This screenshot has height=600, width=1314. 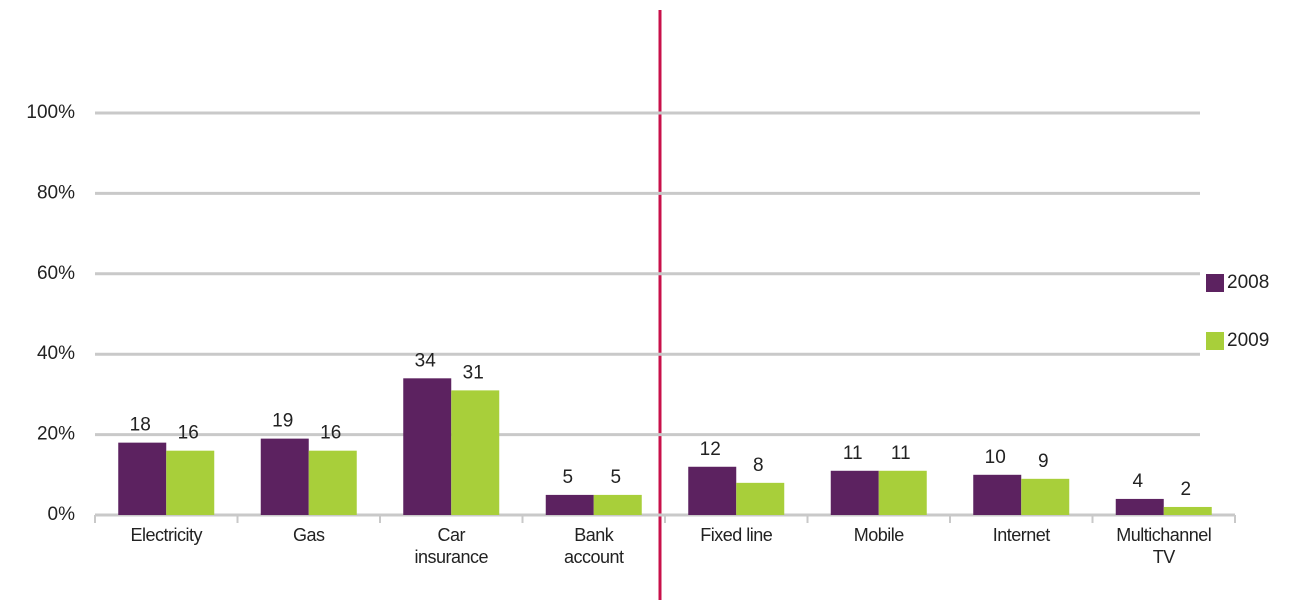 I want to click on value-label: 19, so click(x=282, y=421).